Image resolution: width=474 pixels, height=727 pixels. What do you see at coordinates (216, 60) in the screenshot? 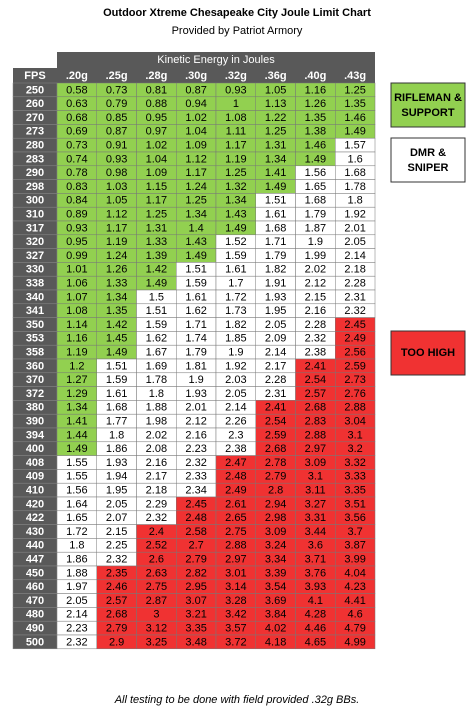
I see `group-header-bg` at bounding box center [216, 60].